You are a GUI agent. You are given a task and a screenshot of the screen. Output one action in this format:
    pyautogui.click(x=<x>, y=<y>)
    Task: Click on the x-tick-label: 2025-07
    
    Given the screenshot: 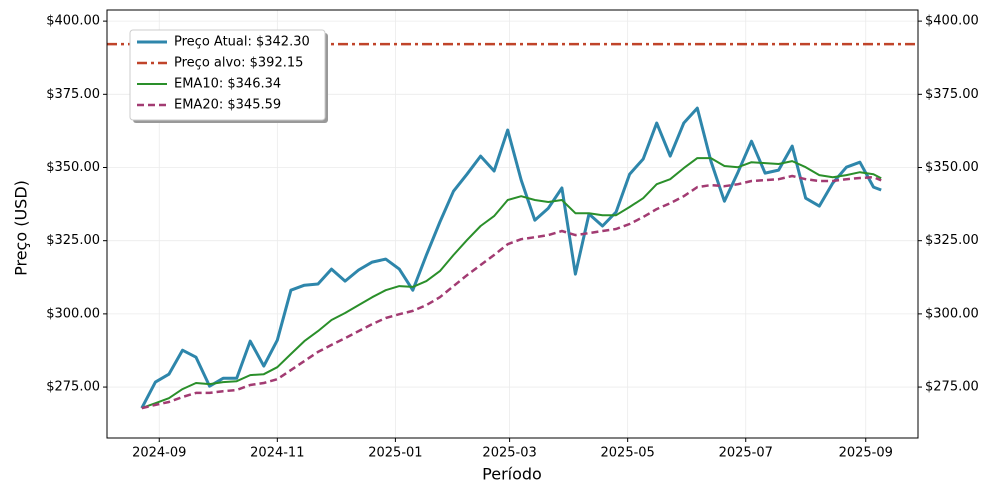 What is the action you would take?
    pyautogui.click(x=746, y=453)
    